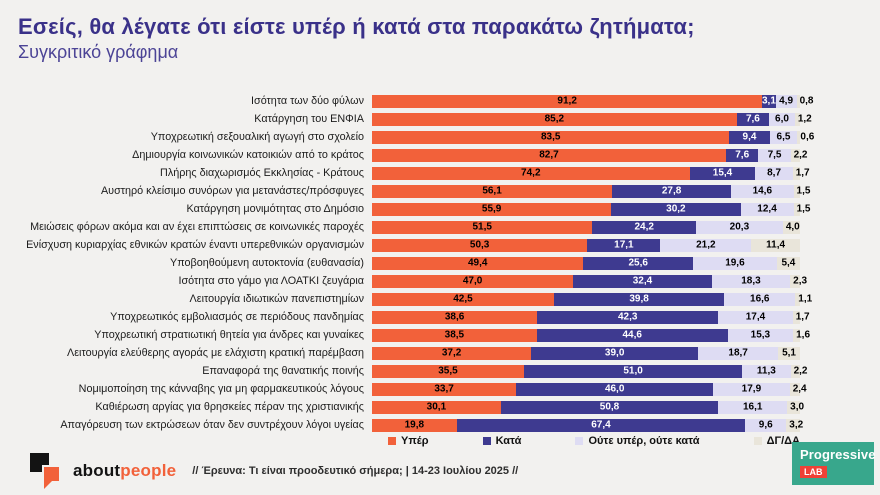 This screenshot has height=495, width=880. I want to click on bar-segment: 16,6, so click(760, 299).